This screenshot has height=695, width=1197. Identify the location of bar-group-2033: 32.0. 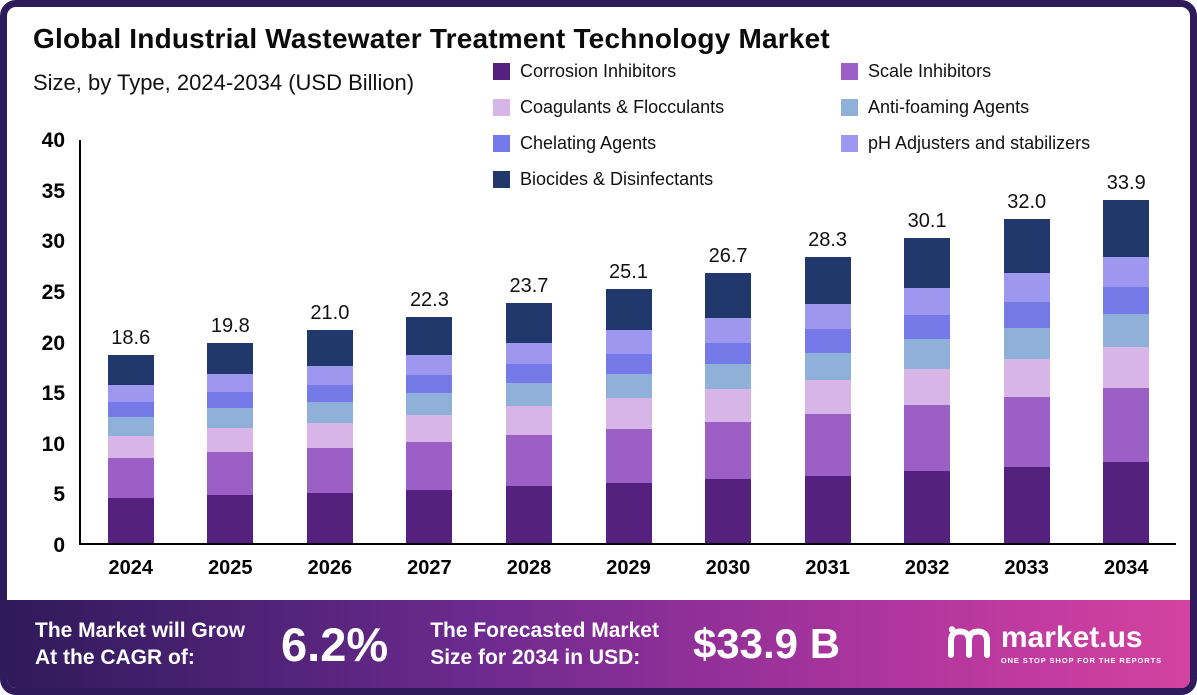
(1027, 341).